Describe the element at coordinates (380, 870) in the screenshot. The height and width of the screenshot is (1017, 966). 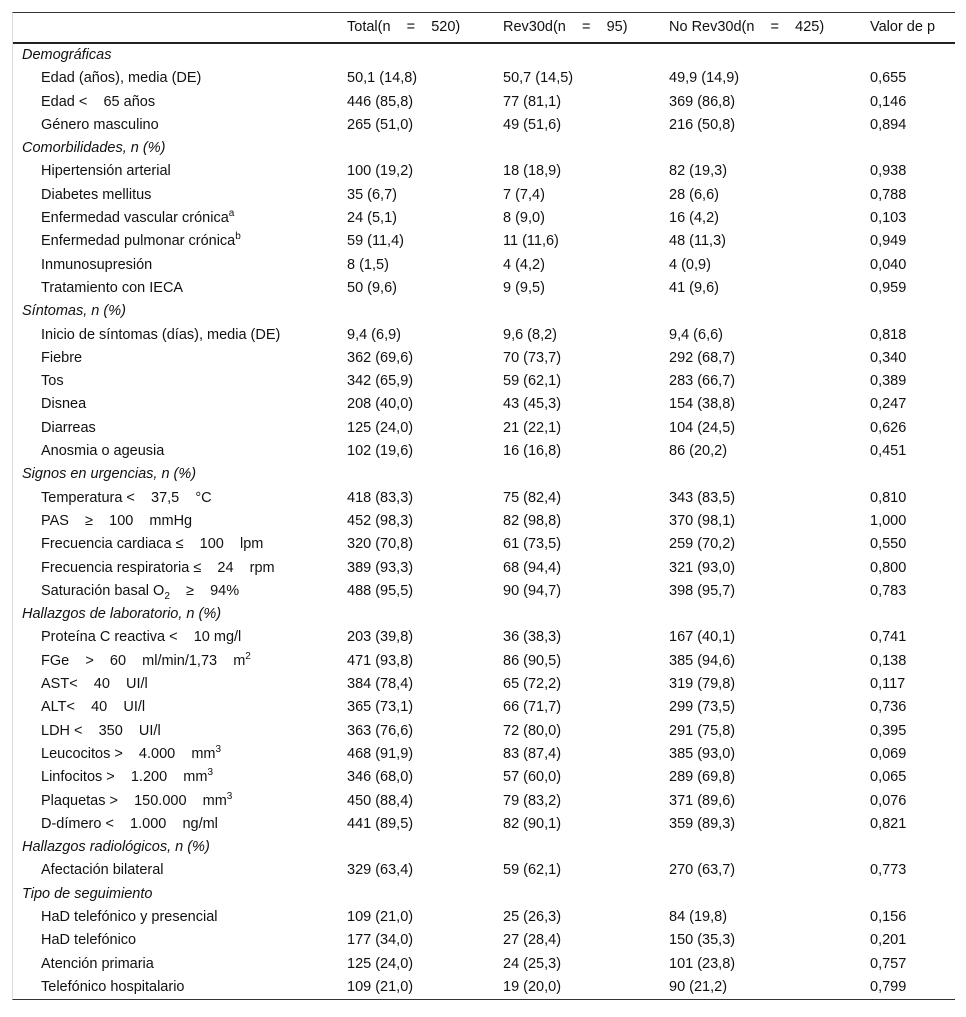
I see `total-value: 329 (63,4)` at that location.